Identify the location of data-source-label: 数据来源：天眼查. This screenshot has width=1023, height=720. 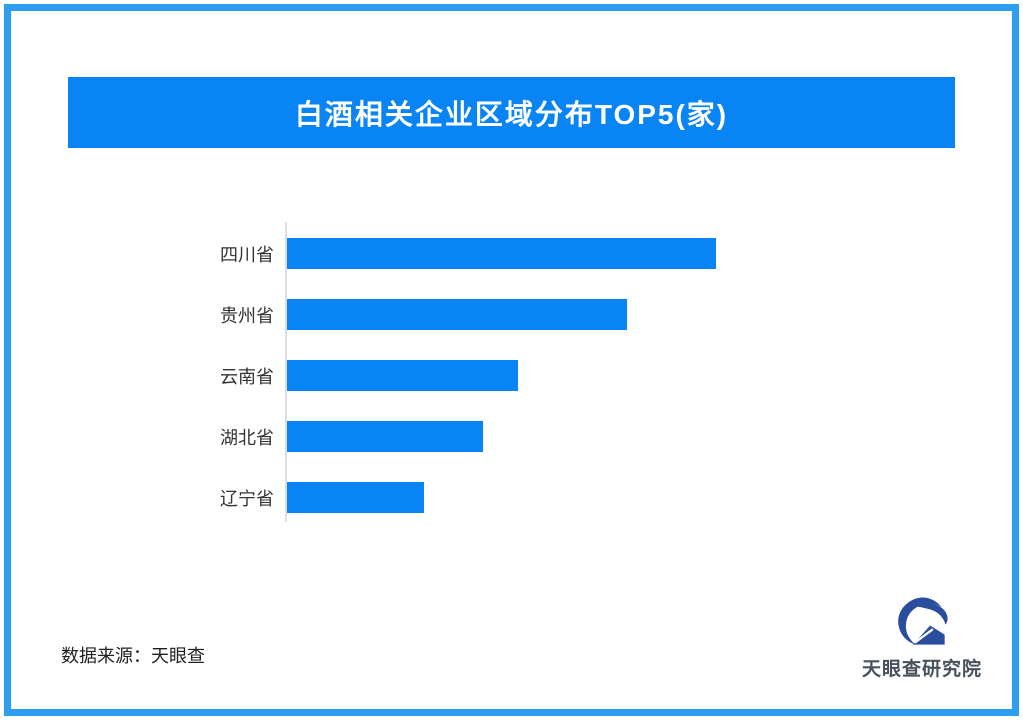
(133, 656).